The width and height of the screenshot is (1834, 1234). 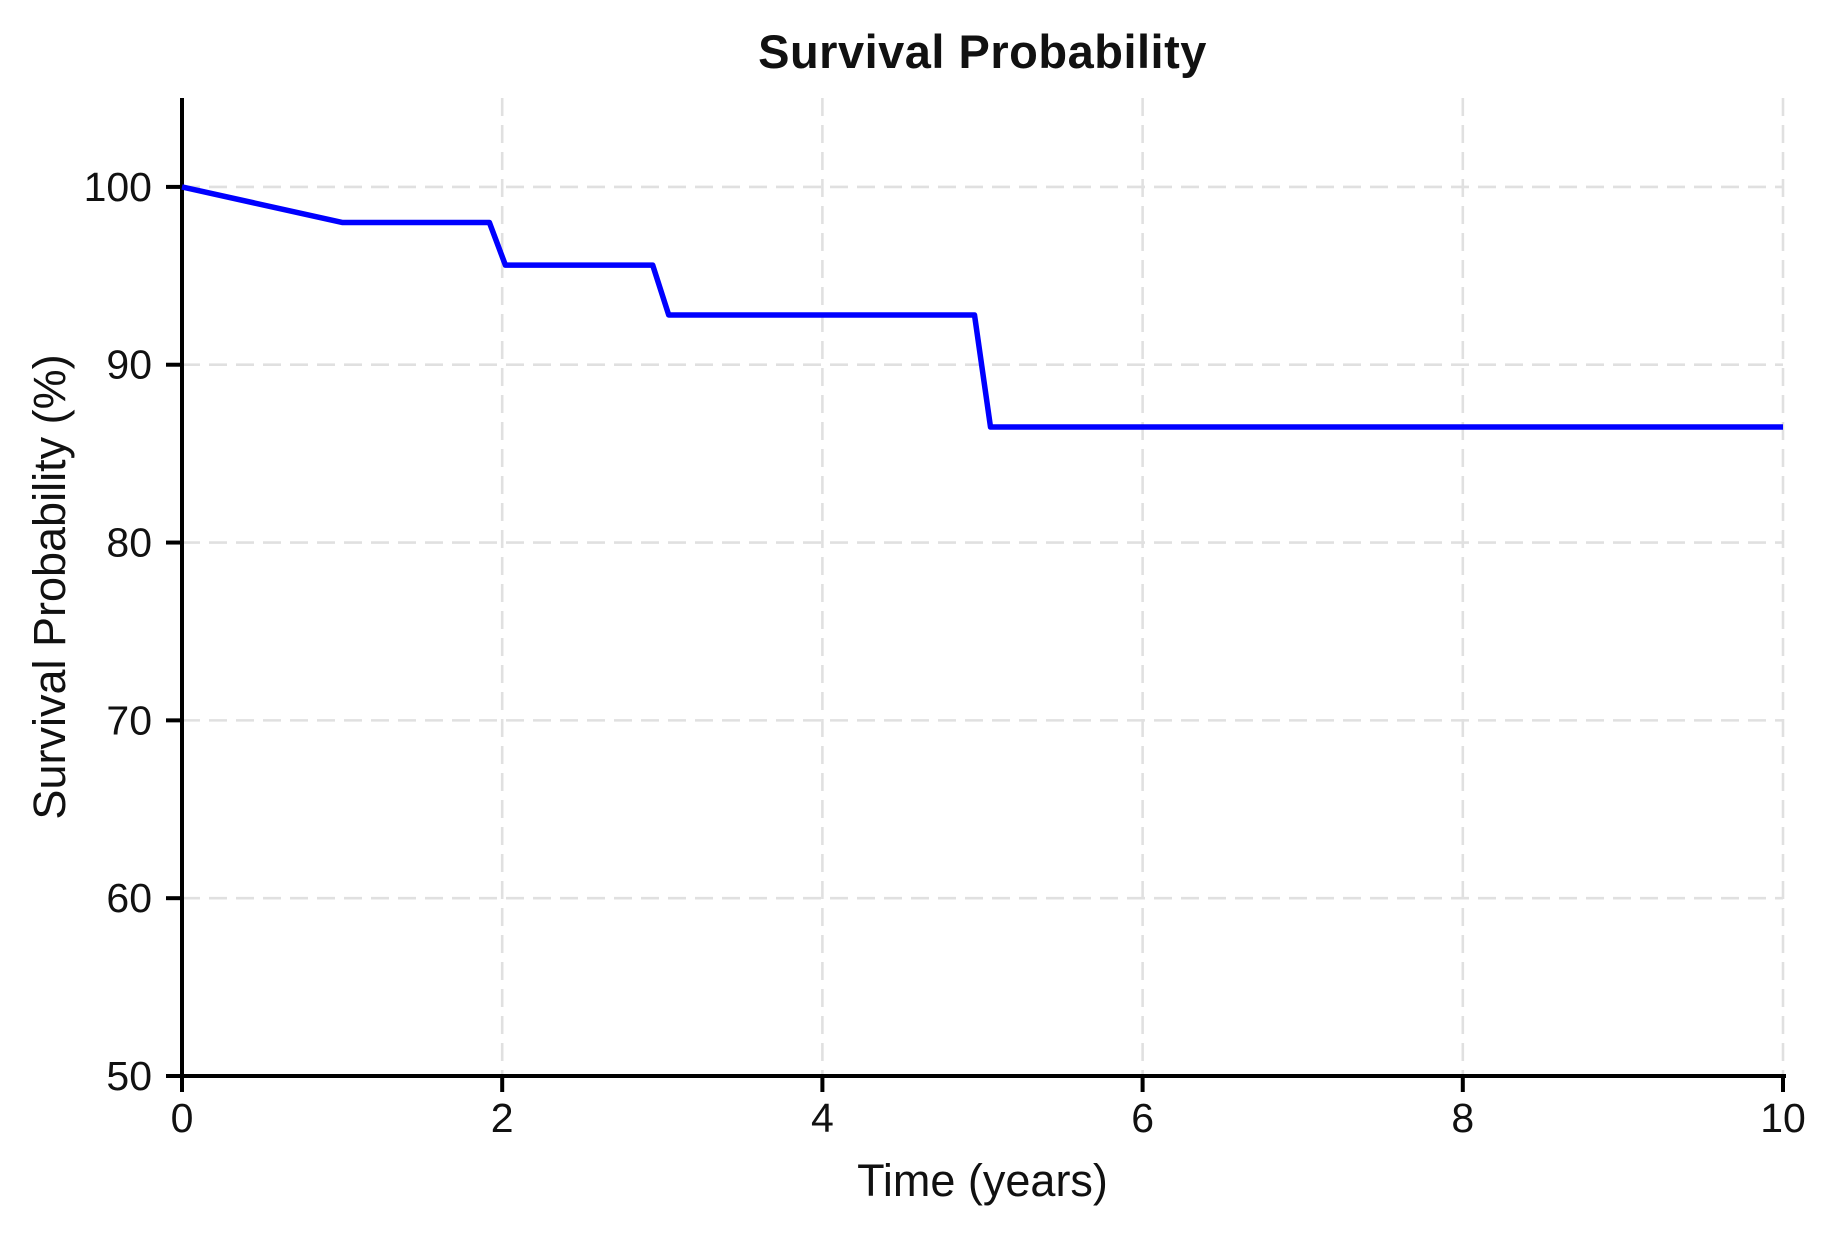 What do you see at coordinates (129, 543) in the screenshot?
I see `y-tick-label: 80` at bounding box center [129, 543].